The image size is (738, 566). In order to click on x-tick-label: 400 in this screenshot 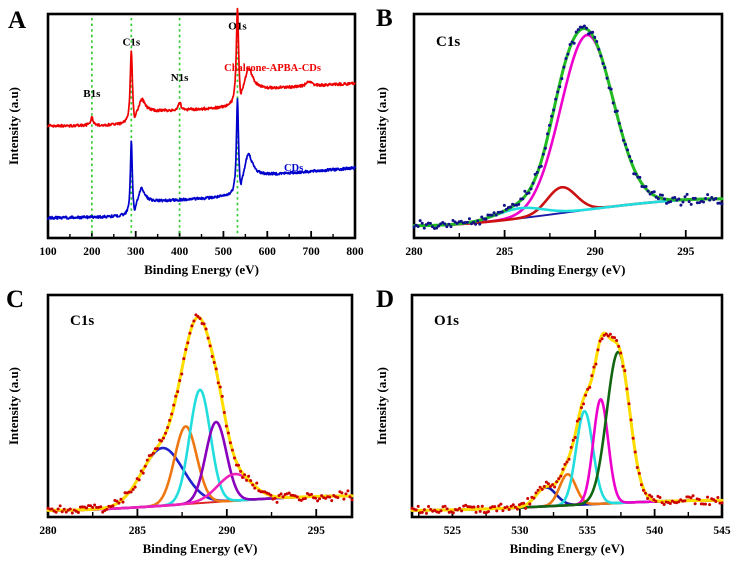, I will do `click(180, 252)`.